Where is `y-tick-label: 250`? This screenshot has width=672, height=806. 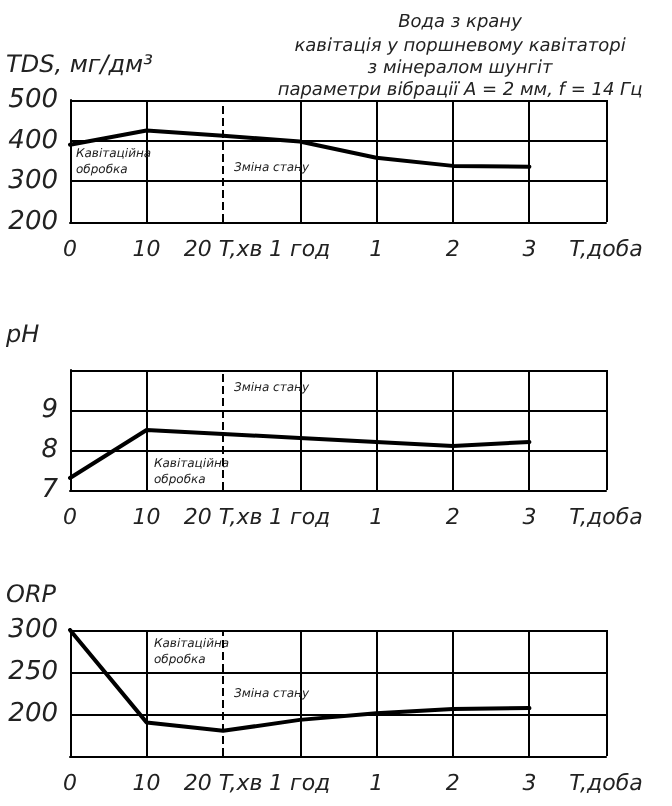 y-tick-label: 250 is located at coordinates (33, 672).